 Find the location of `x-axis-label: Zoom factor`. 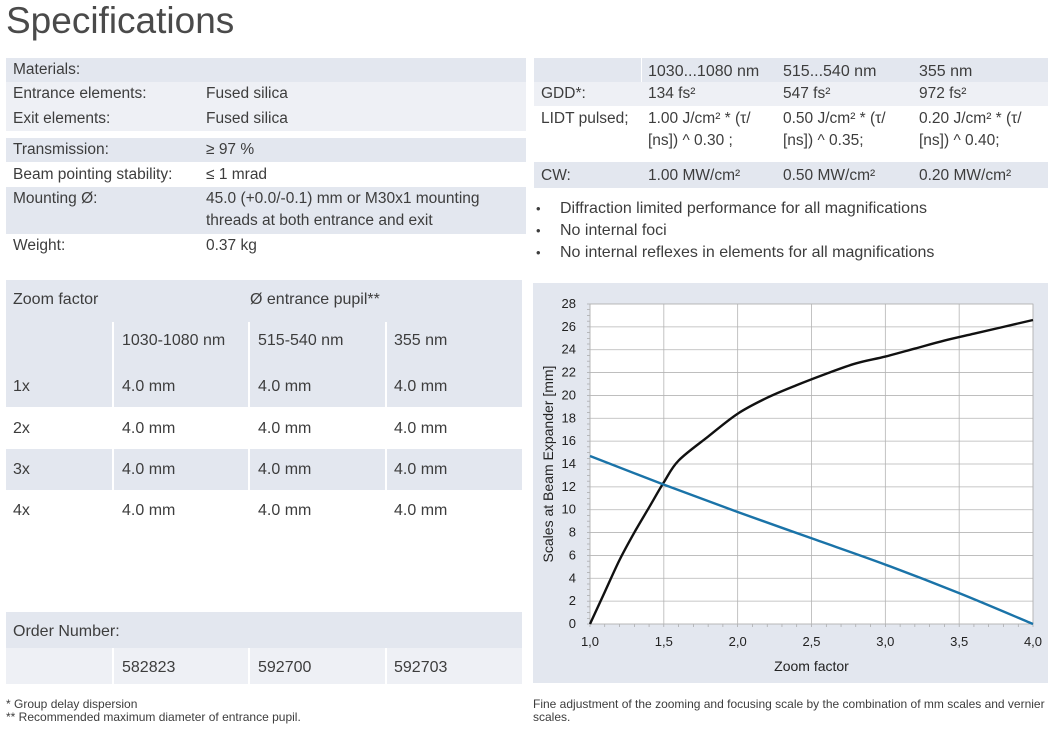

x-axis-label: Zoom factor is located at coordinates (811, 666).